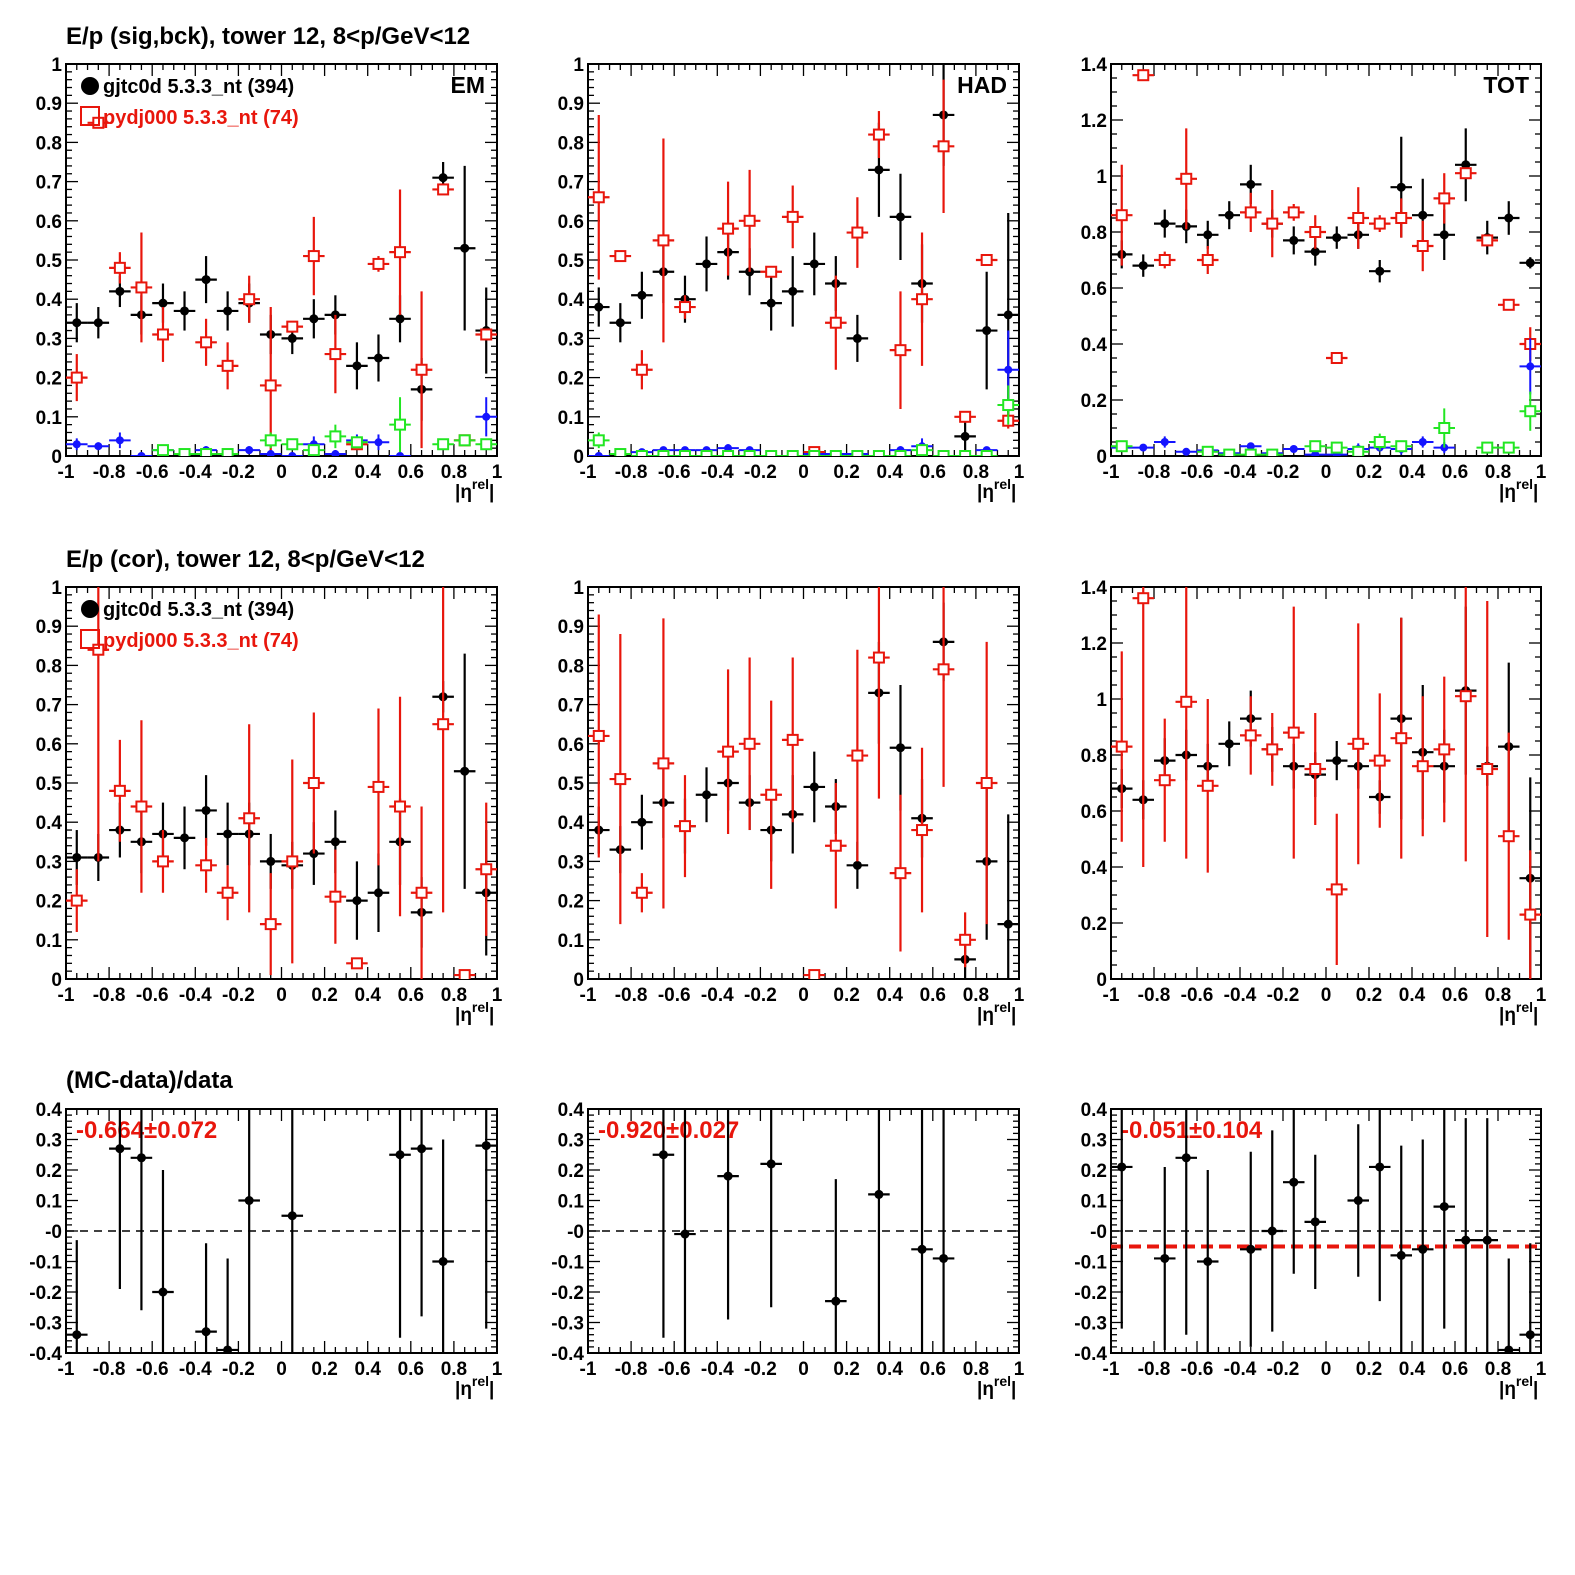 This screenshot has height=1575, width=1575. What do you see at coordinates (803, 783) in the screenshot?
I see `plot-frame` at bounding box center [803, 783].